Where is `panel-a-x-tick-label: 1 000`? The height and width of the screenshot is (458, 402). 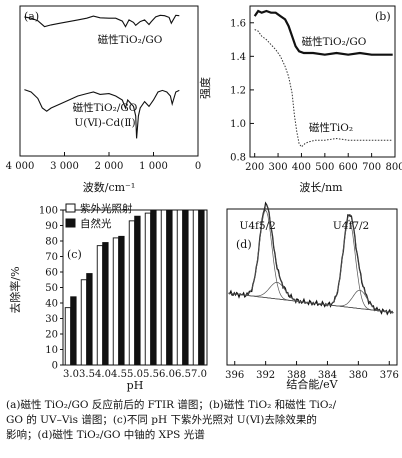 panel-a-x-tick-label: 1 000 is located at coordinates (153, 166).